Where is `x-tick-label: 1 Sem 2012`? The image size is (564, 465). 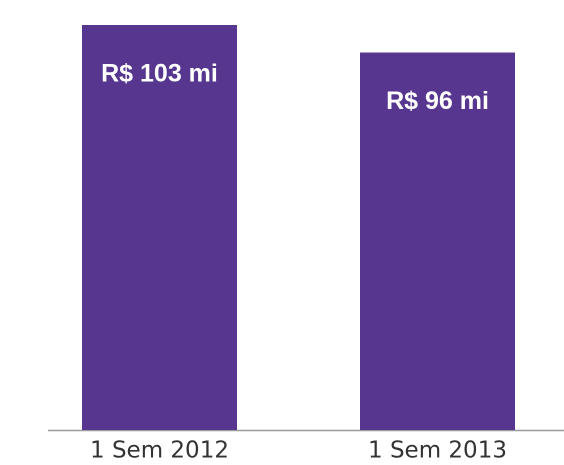
x-tick-label: 1 Sem 2012 is located at coordinates (159, 451).